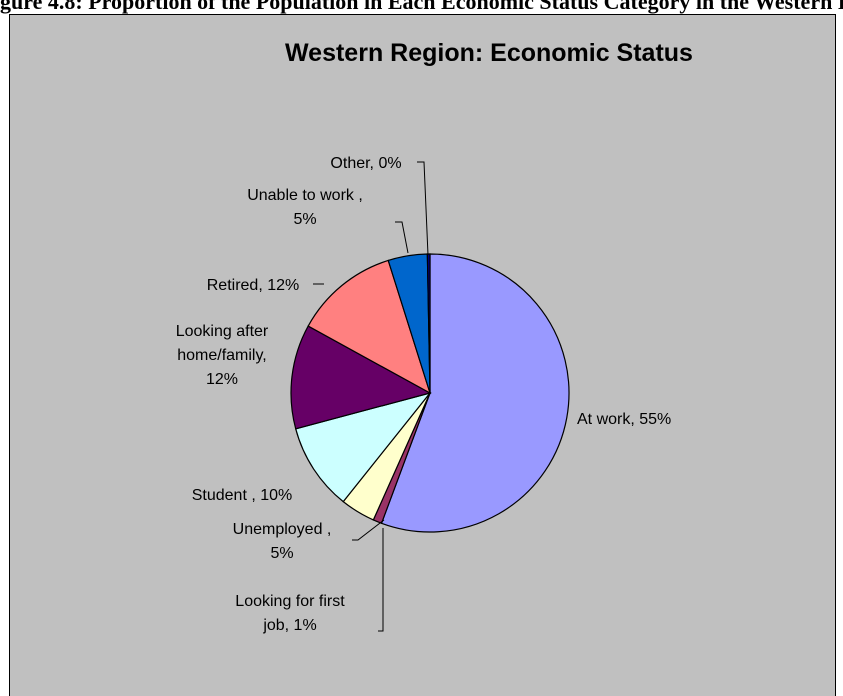 The height and width of the screenshot is (696, 843). What do you see at coordinates (381, 580) in the screenshot?
I see `leader-line-looking-for-first-job` at bounding box center [381, 580].